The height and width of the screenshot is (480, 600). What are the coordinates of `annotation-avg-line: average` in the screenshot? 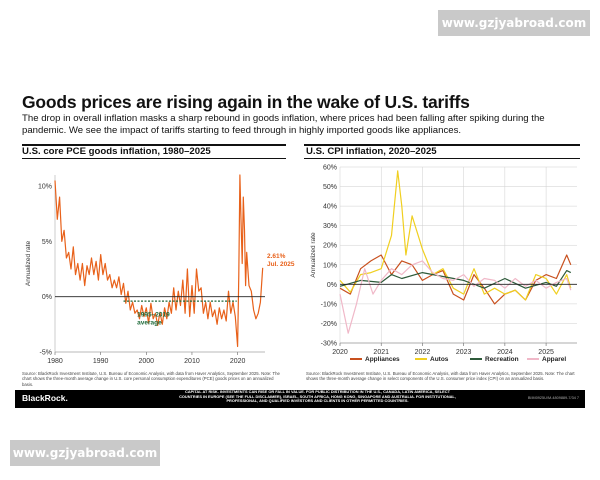 It's located at (149, 323).